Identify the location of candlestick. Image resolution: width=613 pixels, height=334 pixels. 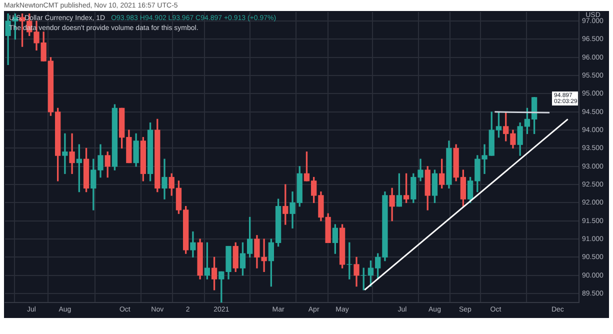
(65, 153).